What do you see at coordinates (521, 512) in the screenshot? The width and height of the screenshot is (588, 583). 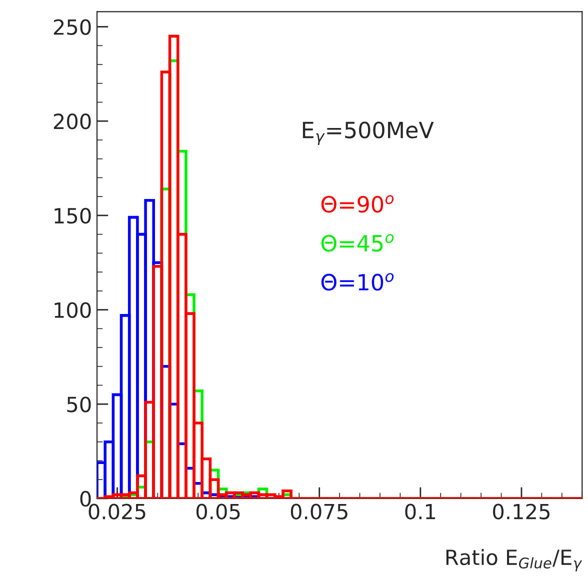 I see `x-tick-label: 0.125` at bounding box center [521, 512].